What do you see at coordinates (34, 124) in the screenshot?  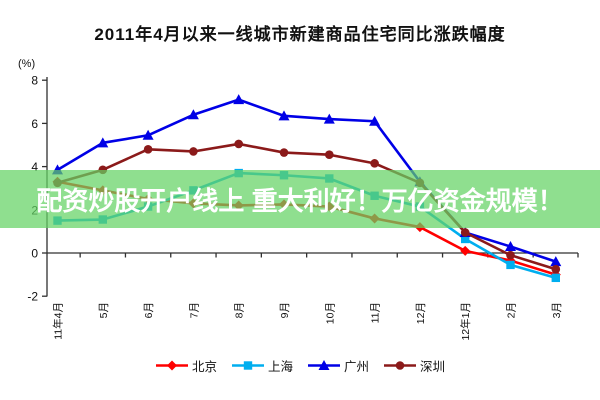 I see `svg-text: 6` at bounding box center [34, 124].